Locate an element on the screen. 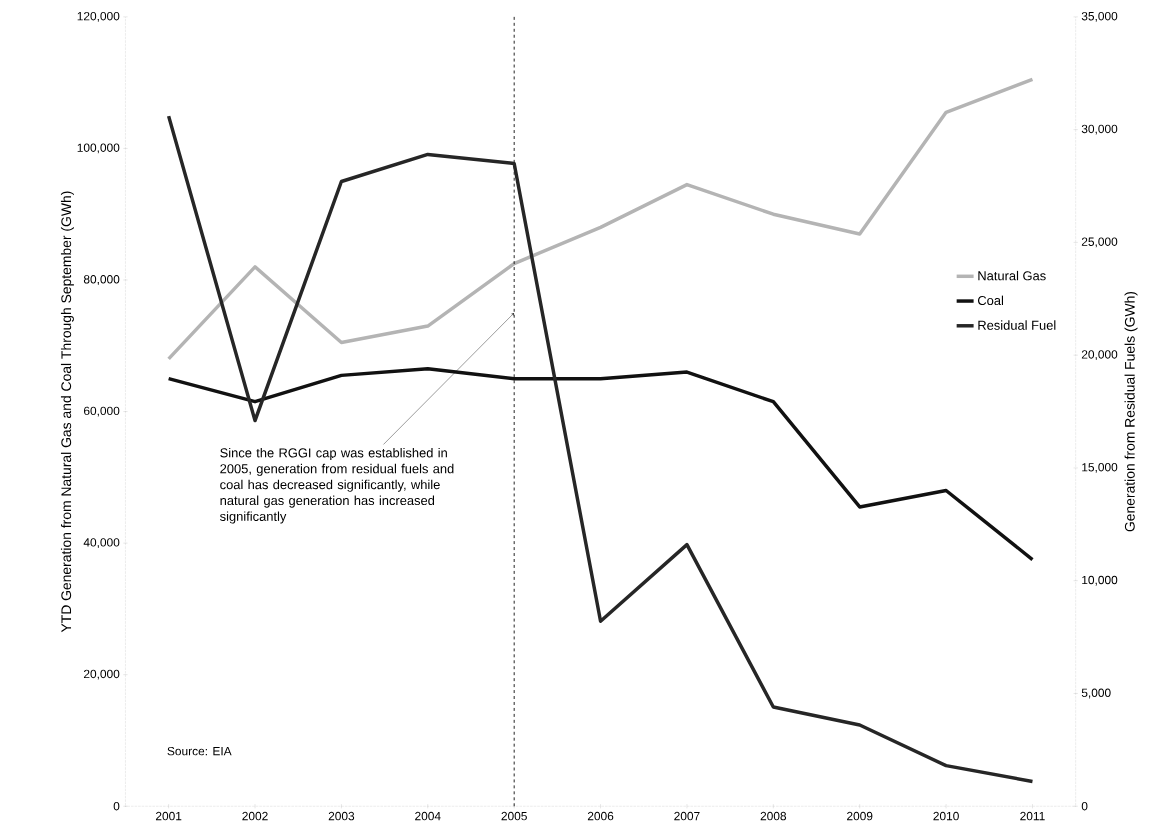  y-tick-label: 20,000 is located at coordinates (101, 674).